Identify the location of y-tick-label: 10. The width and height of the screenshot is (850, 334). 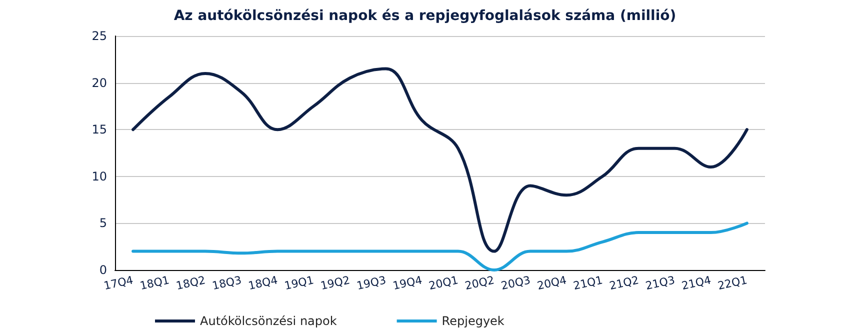
(99, 176).